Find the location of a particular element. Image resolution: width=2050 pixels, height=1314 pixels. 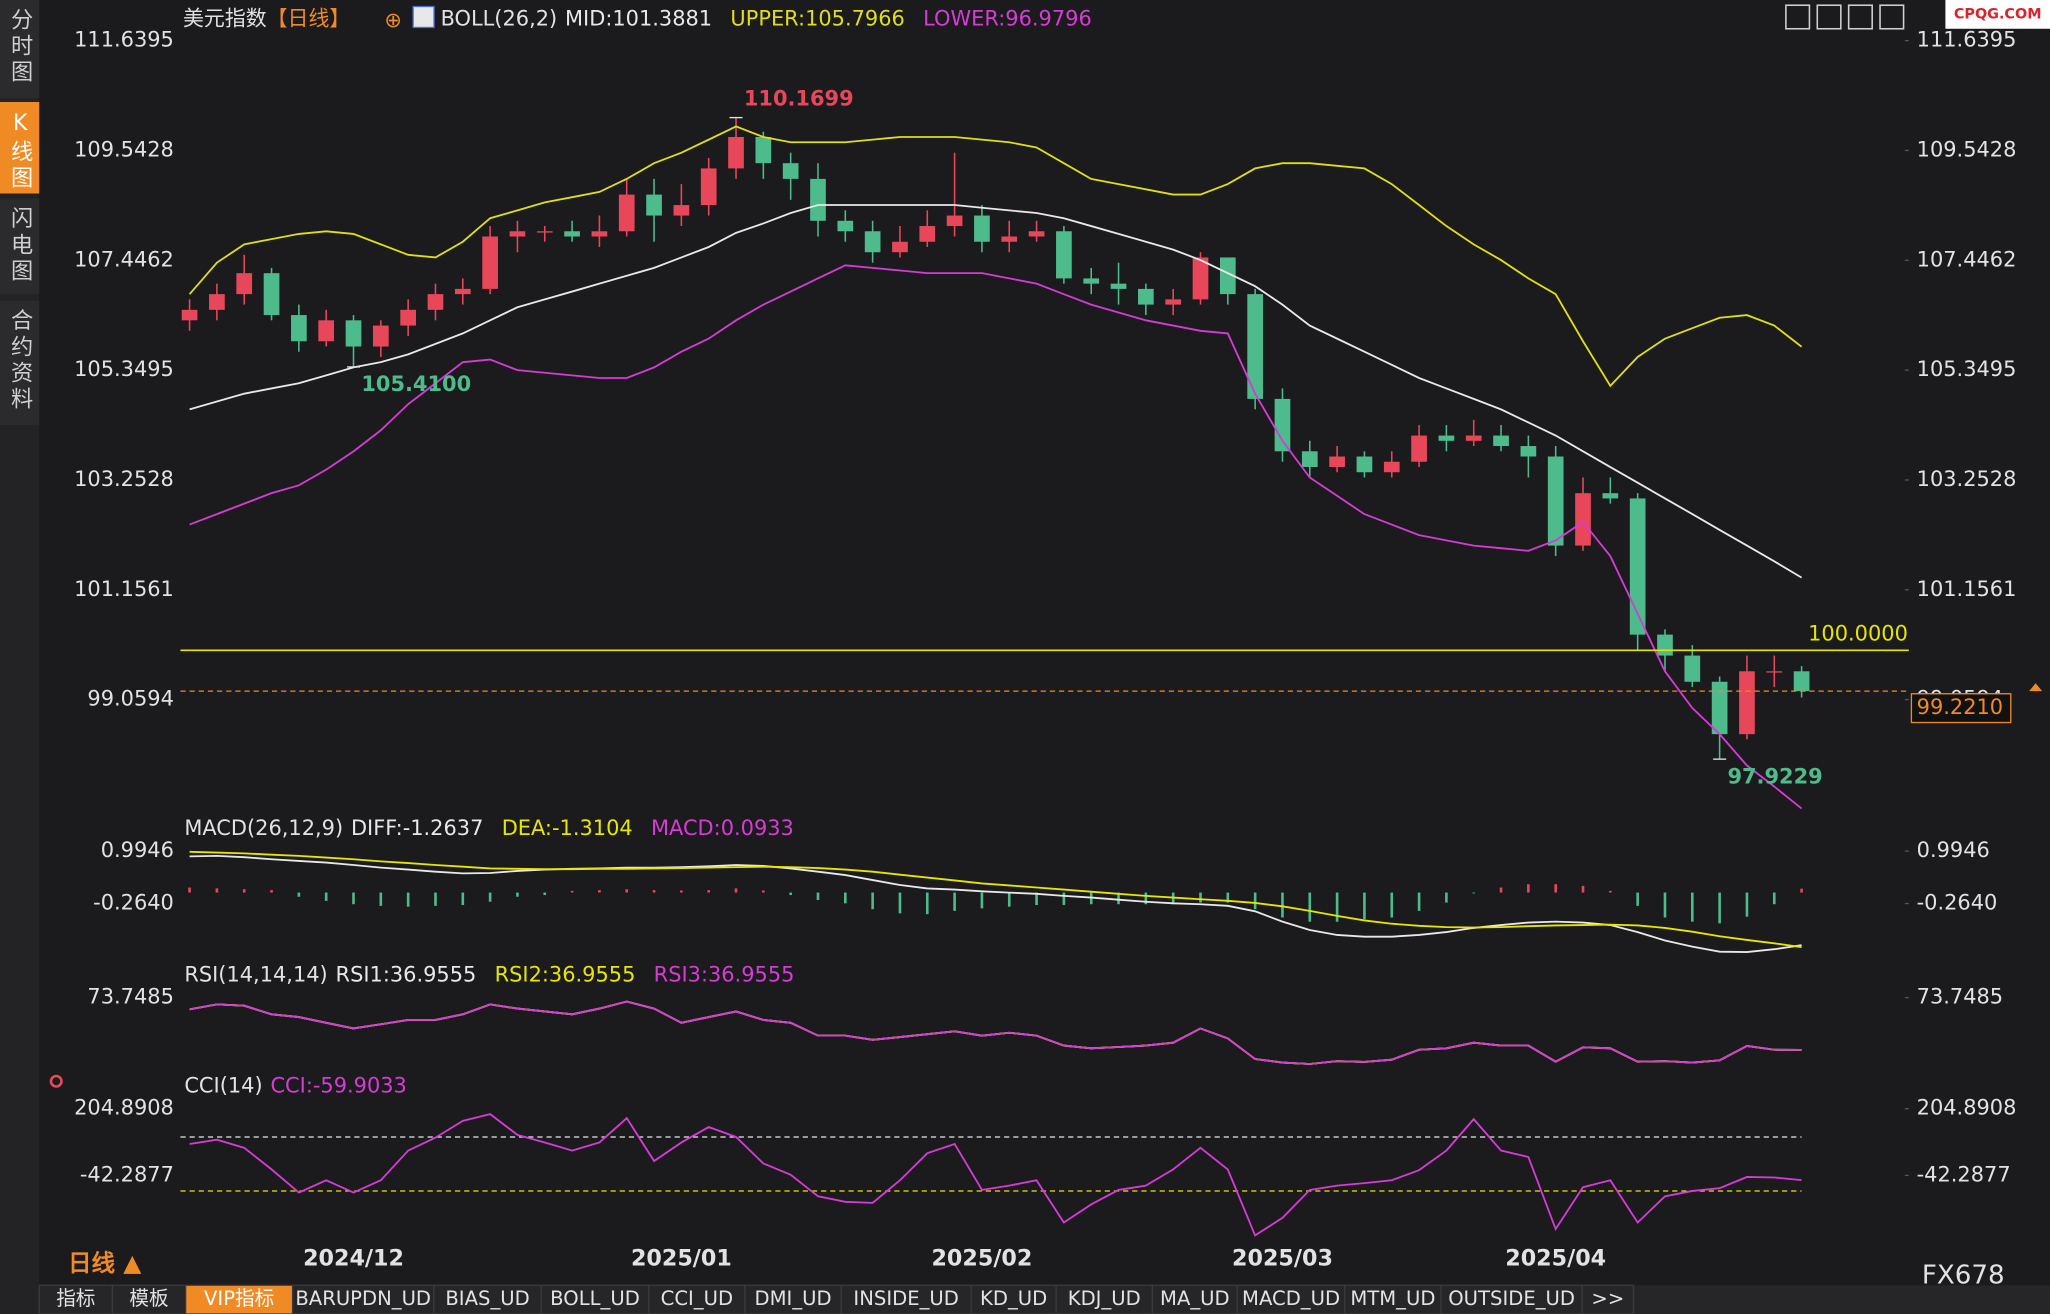

legend-entry: DIFF:-1.2637 is located at coordinates (417, 828).